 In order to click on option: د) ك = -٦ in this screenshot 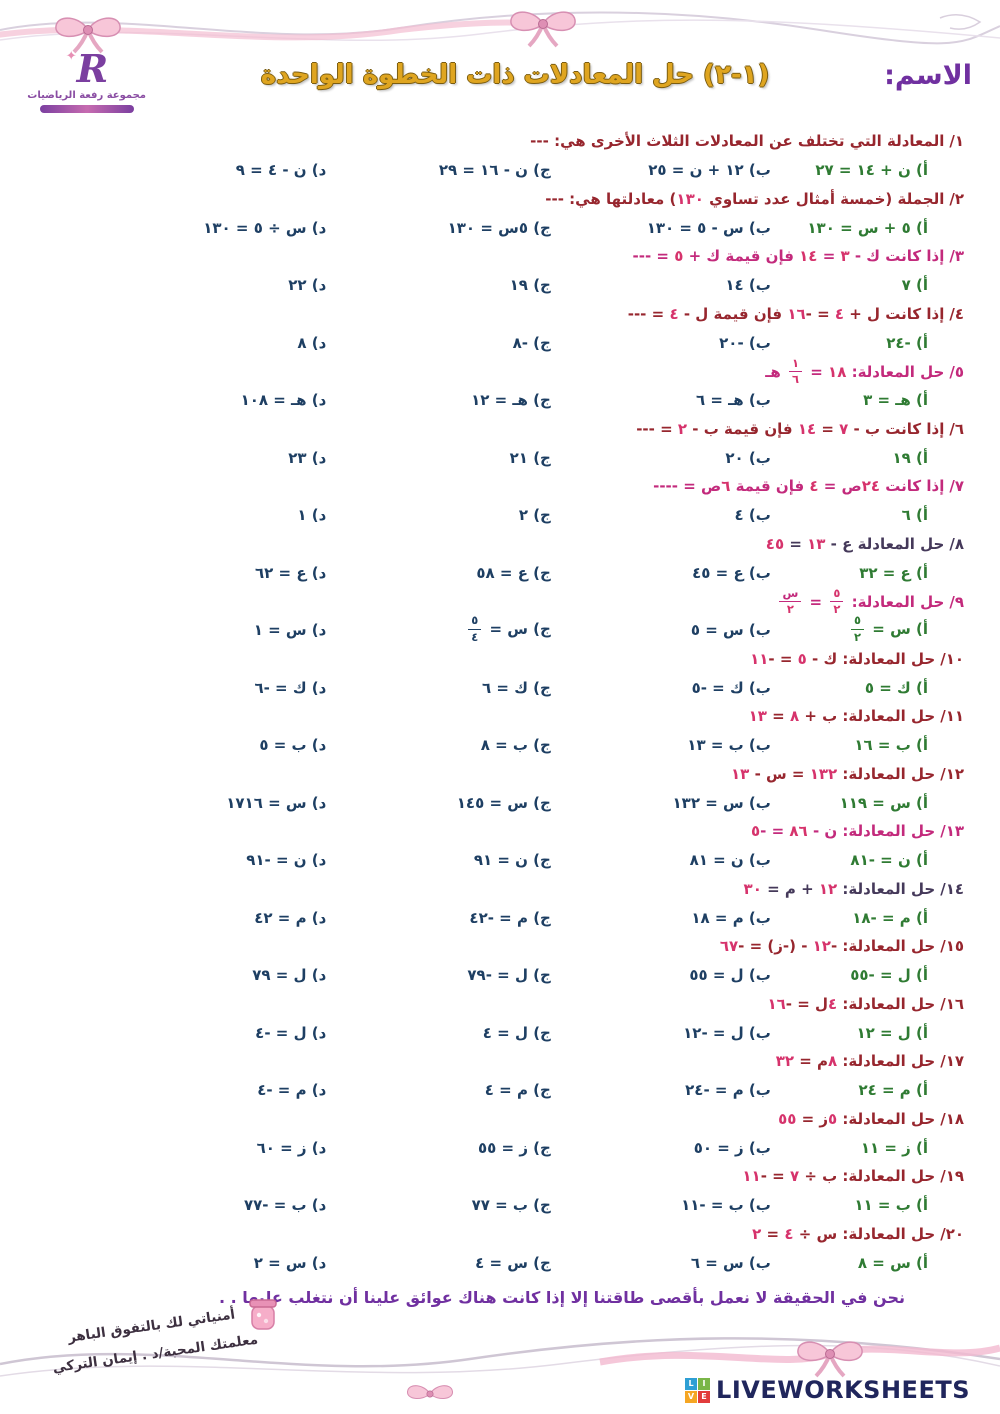, I will do `click(290, 687)`.